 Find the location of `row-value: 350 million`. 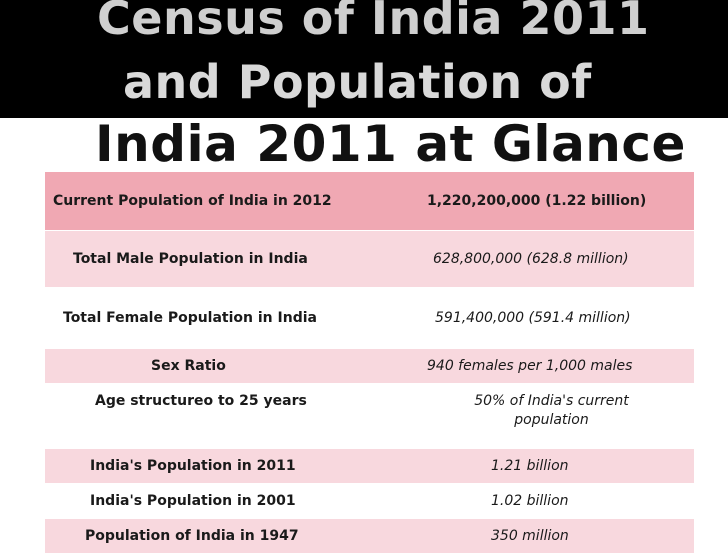

row-value: 350 million is located at coordinates (530, 535).